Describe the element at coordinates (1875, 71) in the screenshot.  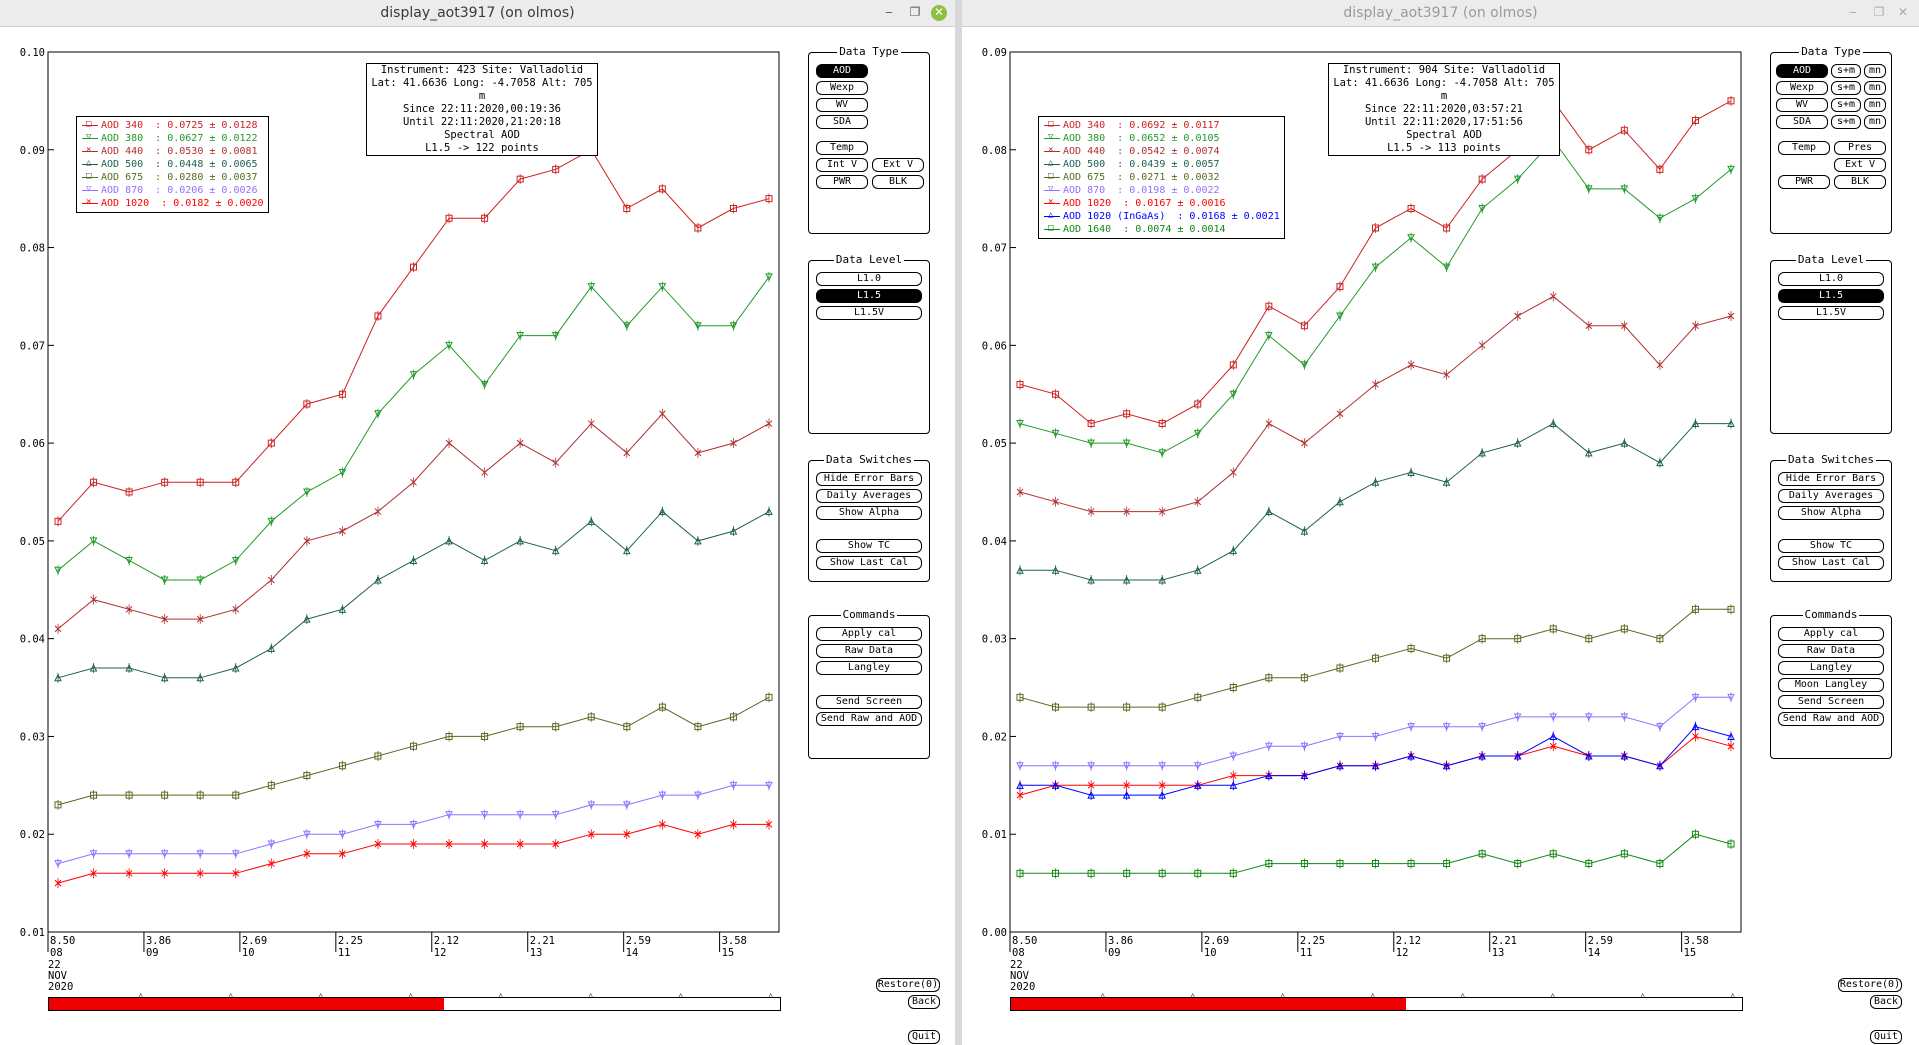
I see `aod-mn-button: mn` at that location.